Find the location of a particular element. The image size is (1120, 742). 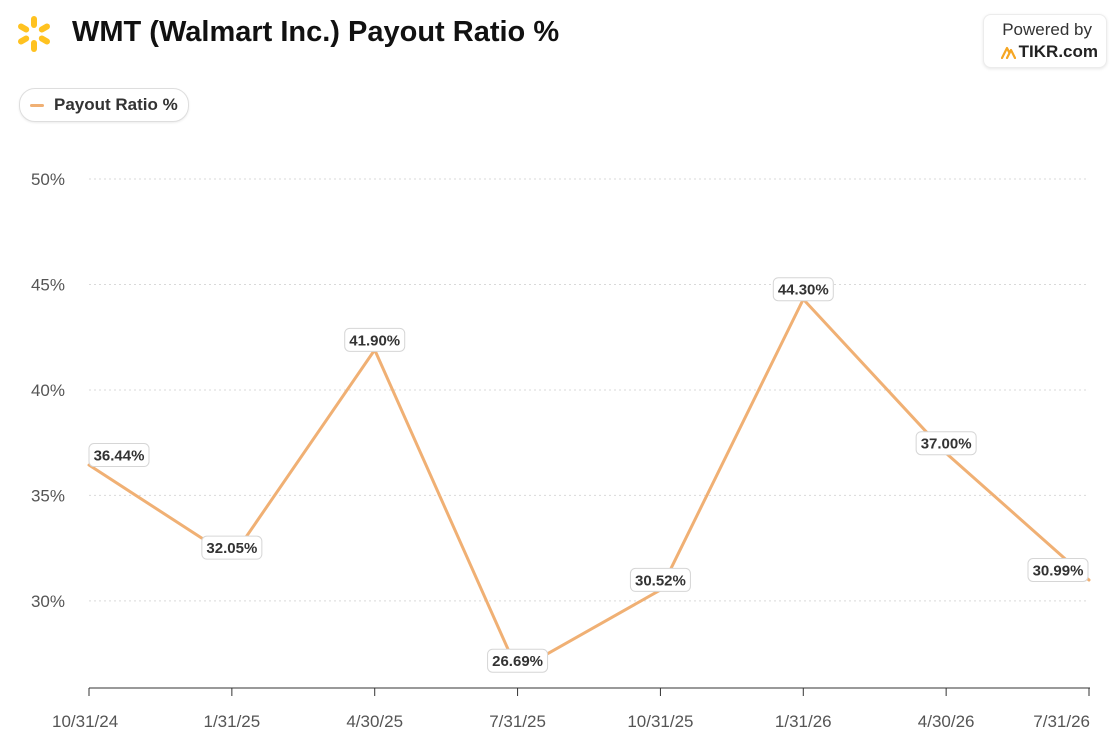

powered-by-label: Powered by is located at coordinates (1047, 29).